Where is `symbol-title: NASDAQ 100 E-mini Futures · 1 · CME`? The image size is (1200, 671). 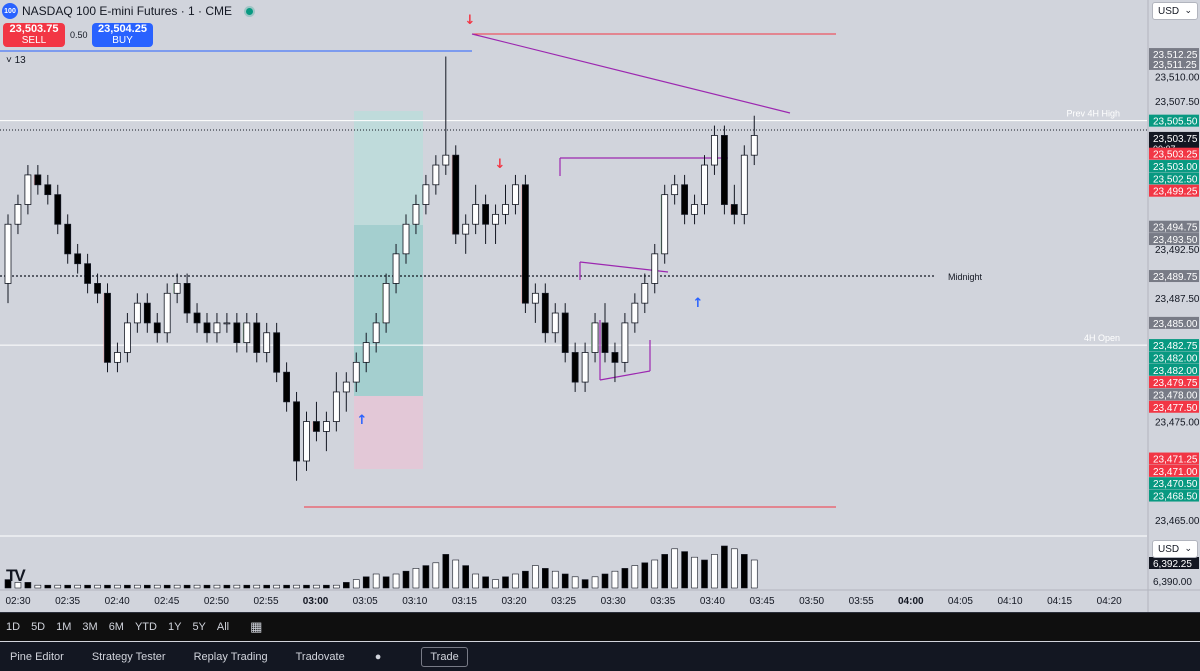
symbol-title: NASDAQ 100 E-mini Futures · 1 · CME is located at coordinates (127, 11).